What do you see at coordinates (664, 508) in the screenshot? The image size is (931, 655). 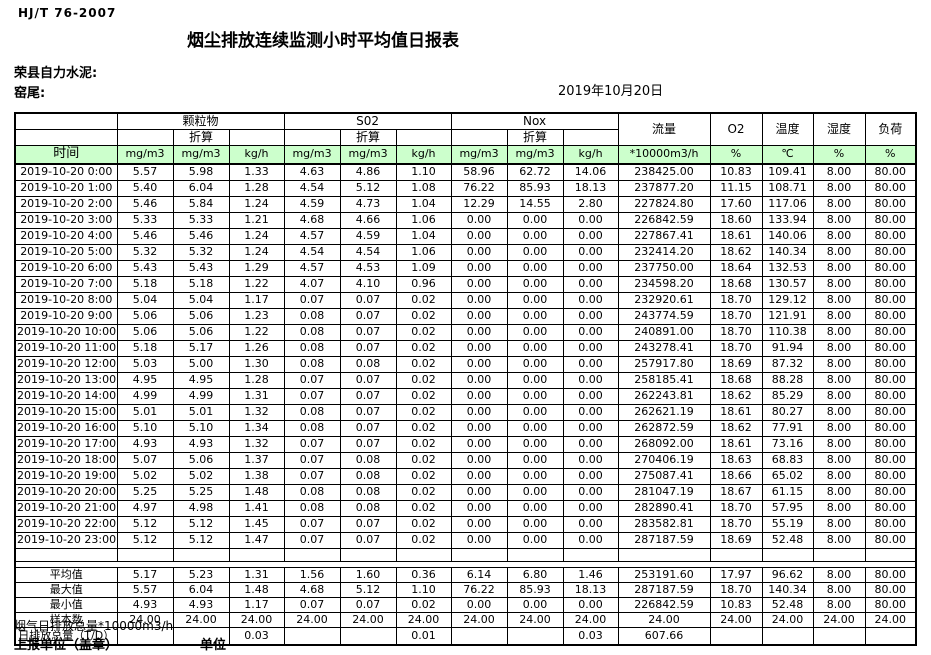 I see `value-cell: 282890.41` at bounding box center [664, 508].